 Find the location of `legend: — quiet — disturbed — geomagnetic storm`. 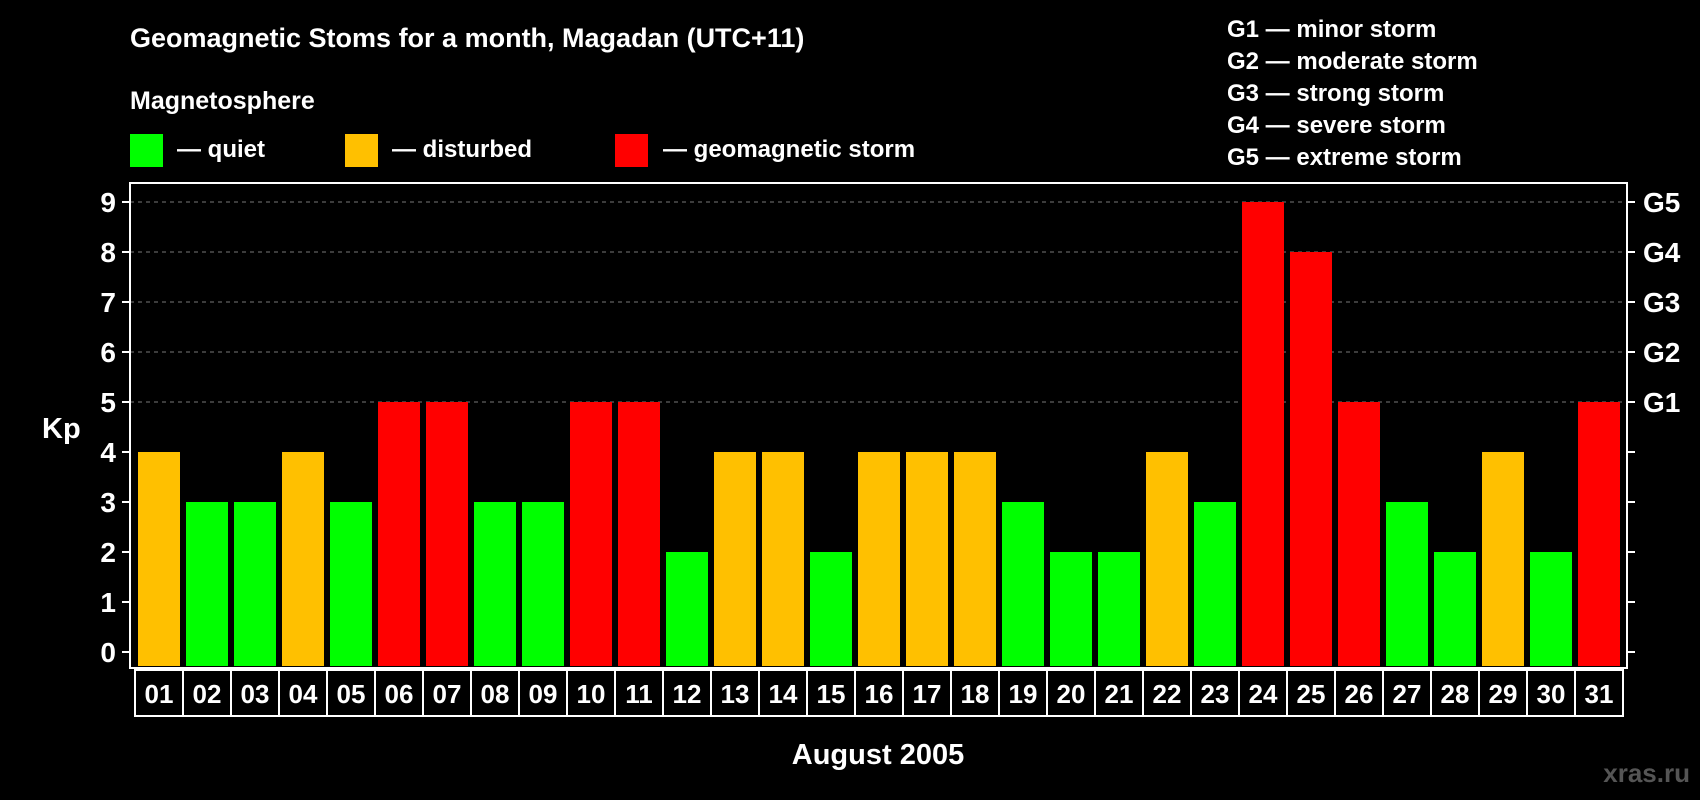

legend: — quiet — disturbed — geomagnetic storm is located at coordinates (522, 150).